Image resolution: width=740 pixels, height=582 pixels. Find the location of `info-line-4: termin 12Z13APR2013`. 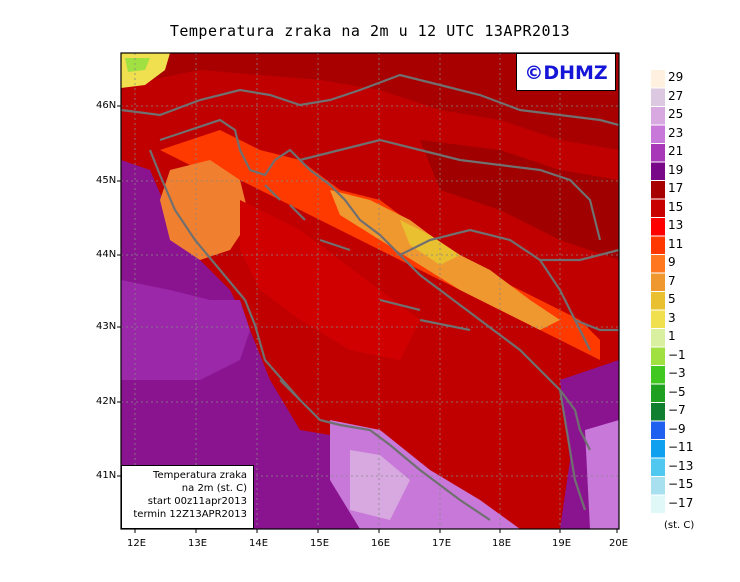

info-line-4: termin 12Z13APR2013 is located at coordinates (190, 514).